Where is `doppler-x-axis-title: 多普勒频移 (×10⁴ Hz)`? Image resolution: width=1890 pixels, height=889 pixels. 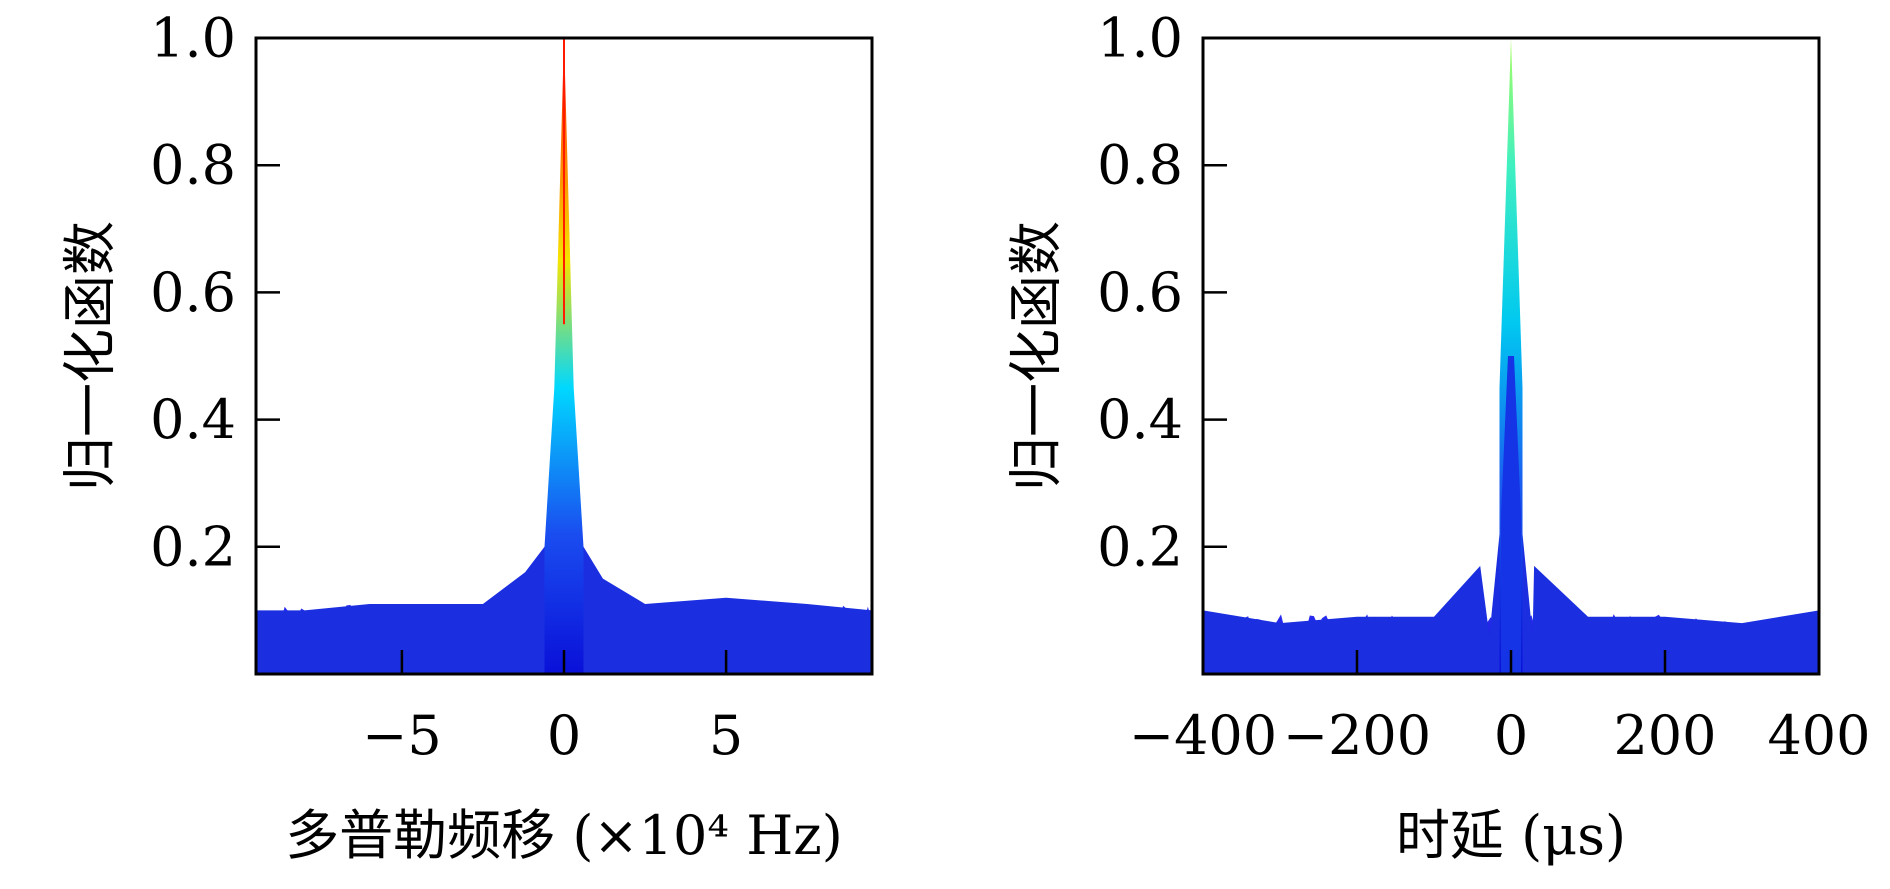
doppler-x-axis-title: 多普勒频移 (×10⁴ Hz) is located at coordinates (564, 835).